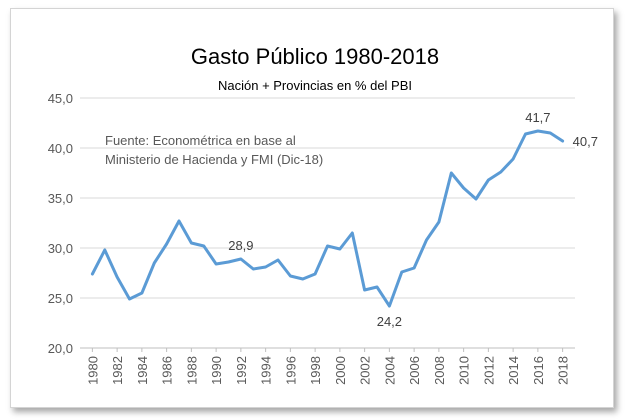 The image size is (630, 420). Describe the element at coordinates (142, 370) in the screenshot. I see `x-tick-label: 1984` at that location.